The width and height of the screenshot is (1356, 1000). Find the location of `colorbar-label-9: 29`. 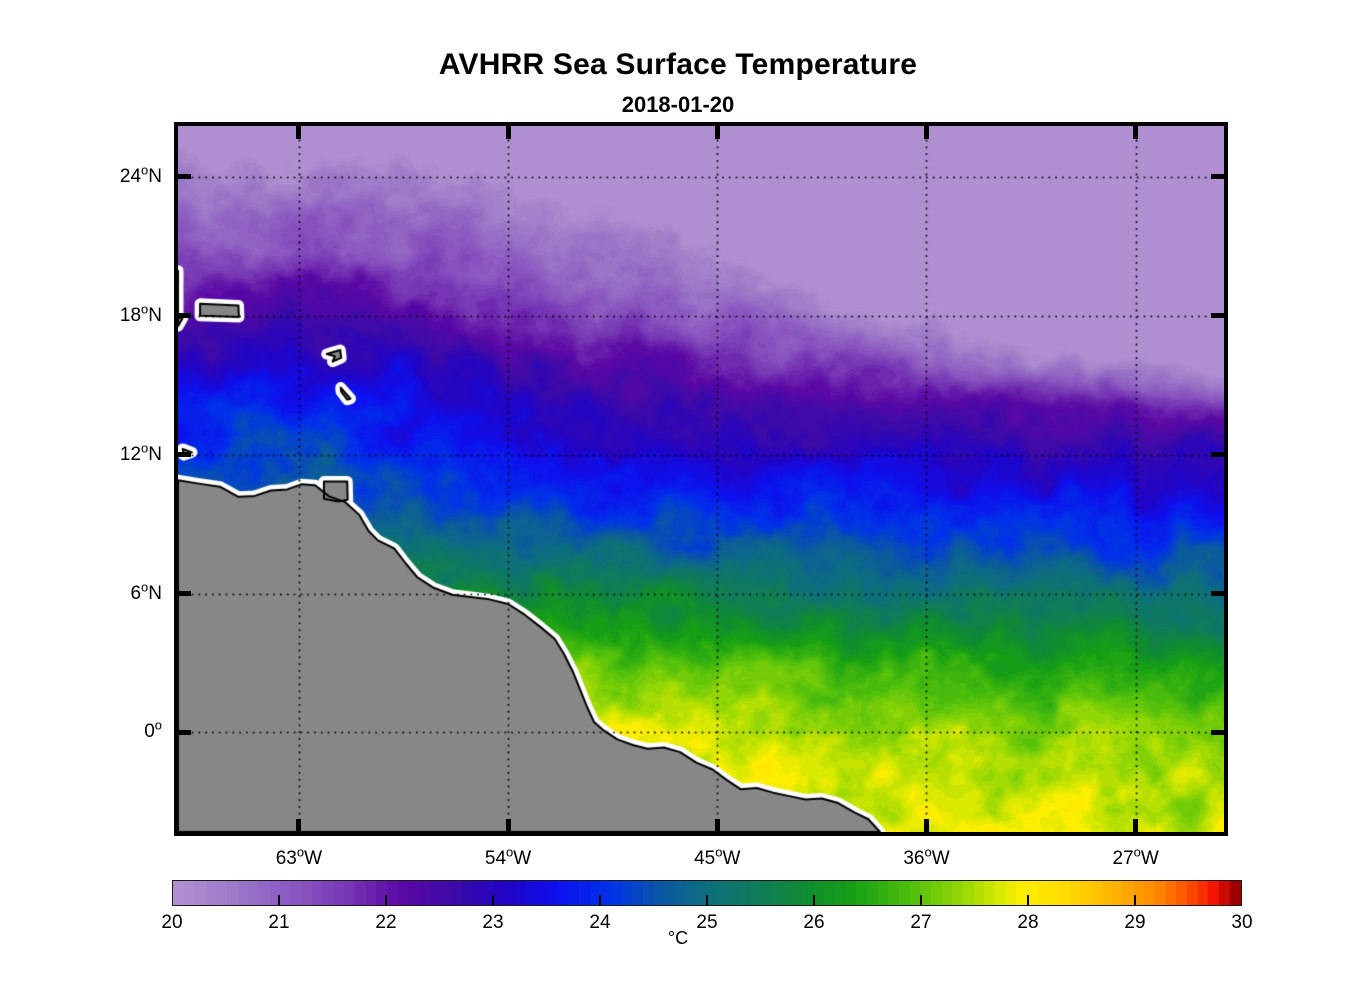

colorbar-label-9: 29 is located at coordinates (1135, 922).